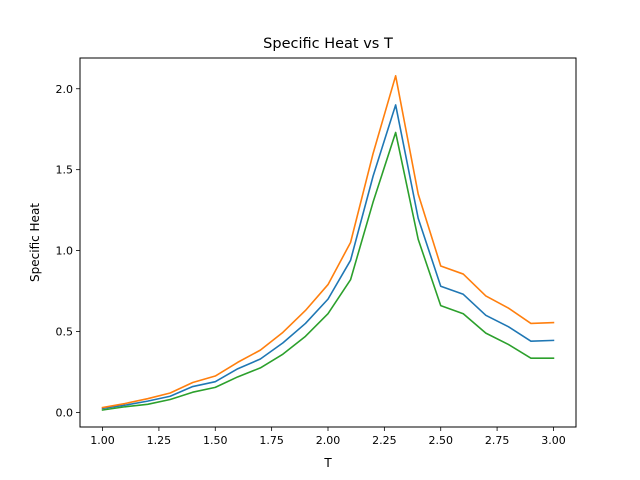 This screenshot has width=640, height=480. What do you see at coordinates (327, 463) in the screenshot?
I see `x-axis-label: T` at bounding box center [327, 463].